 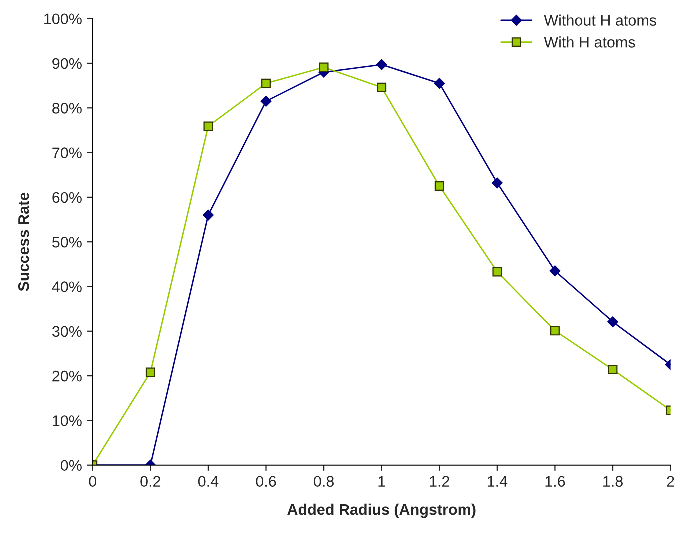 I want to click on x-tick-label: 0.4, so click(x=208, y=482).